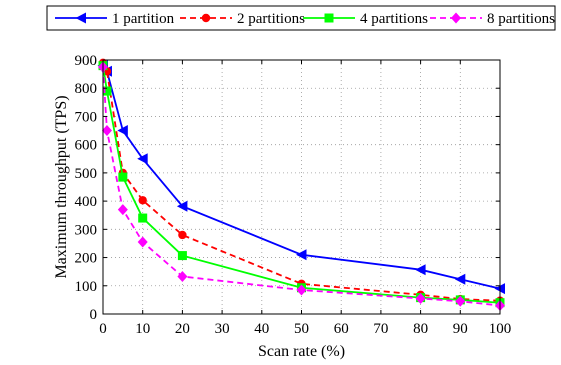 Image resolution: width=561 pixels, height=365 pixels. Describe the element at coordinates (380, 329) in the screenshot. I see `x-tick-label: 70` at that location.